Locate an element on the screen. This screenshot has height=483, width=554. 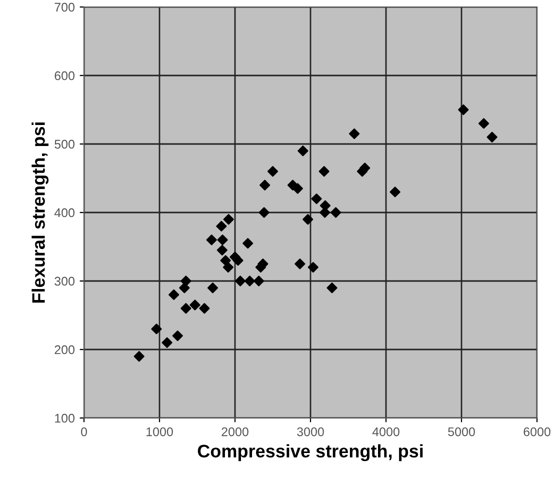
x-tick-label: 3000 is located at coordinates (310, 431).